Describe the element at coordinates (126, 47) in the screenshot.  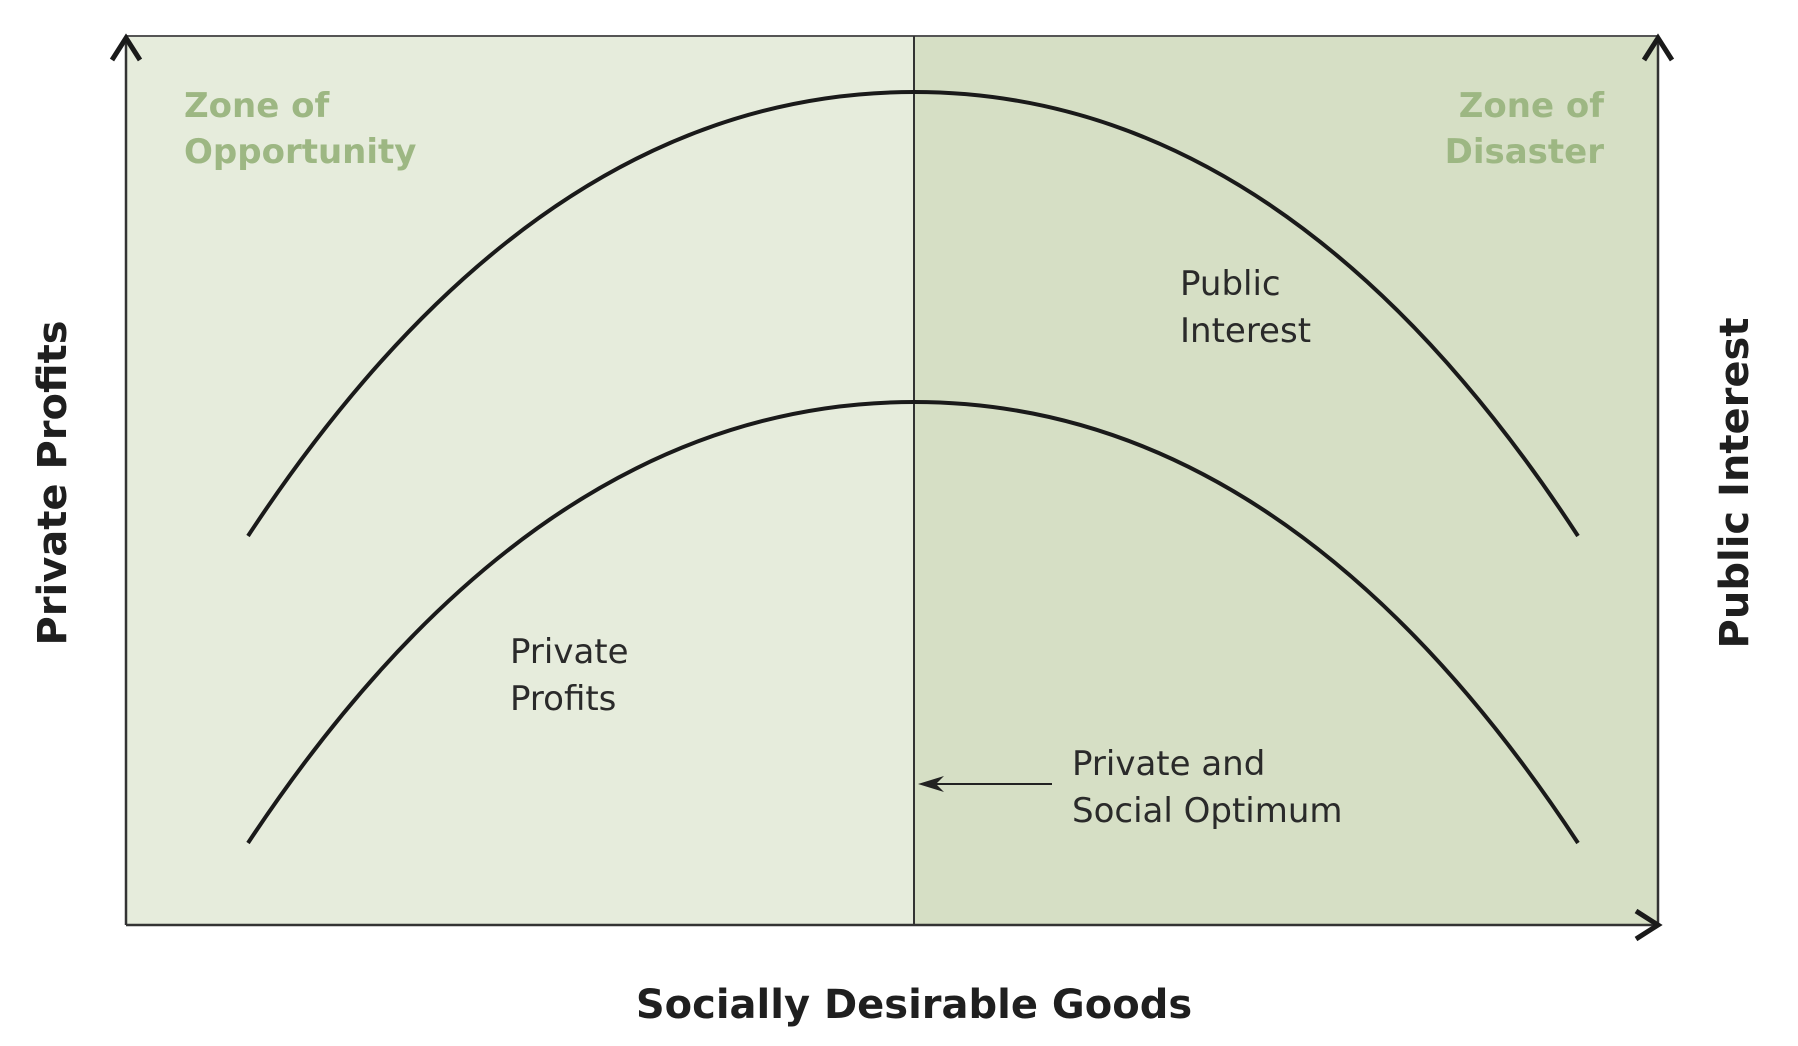
I see `left-axis-arrowhead` at that location.